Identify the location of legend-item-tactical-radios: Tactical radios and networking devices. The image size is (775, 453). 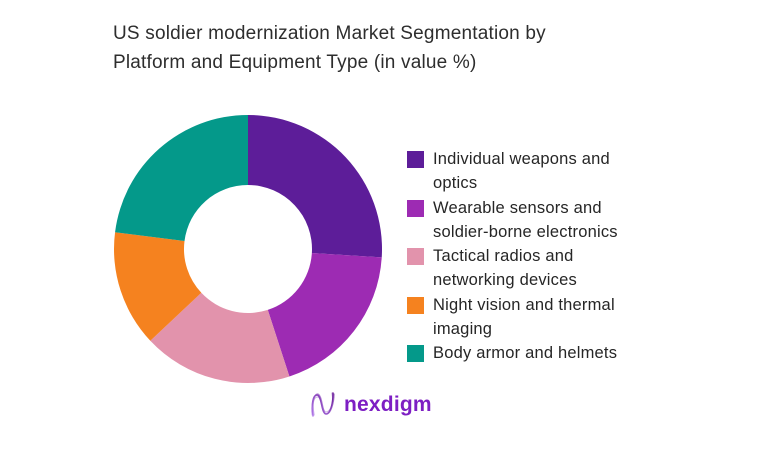
(512, 268).